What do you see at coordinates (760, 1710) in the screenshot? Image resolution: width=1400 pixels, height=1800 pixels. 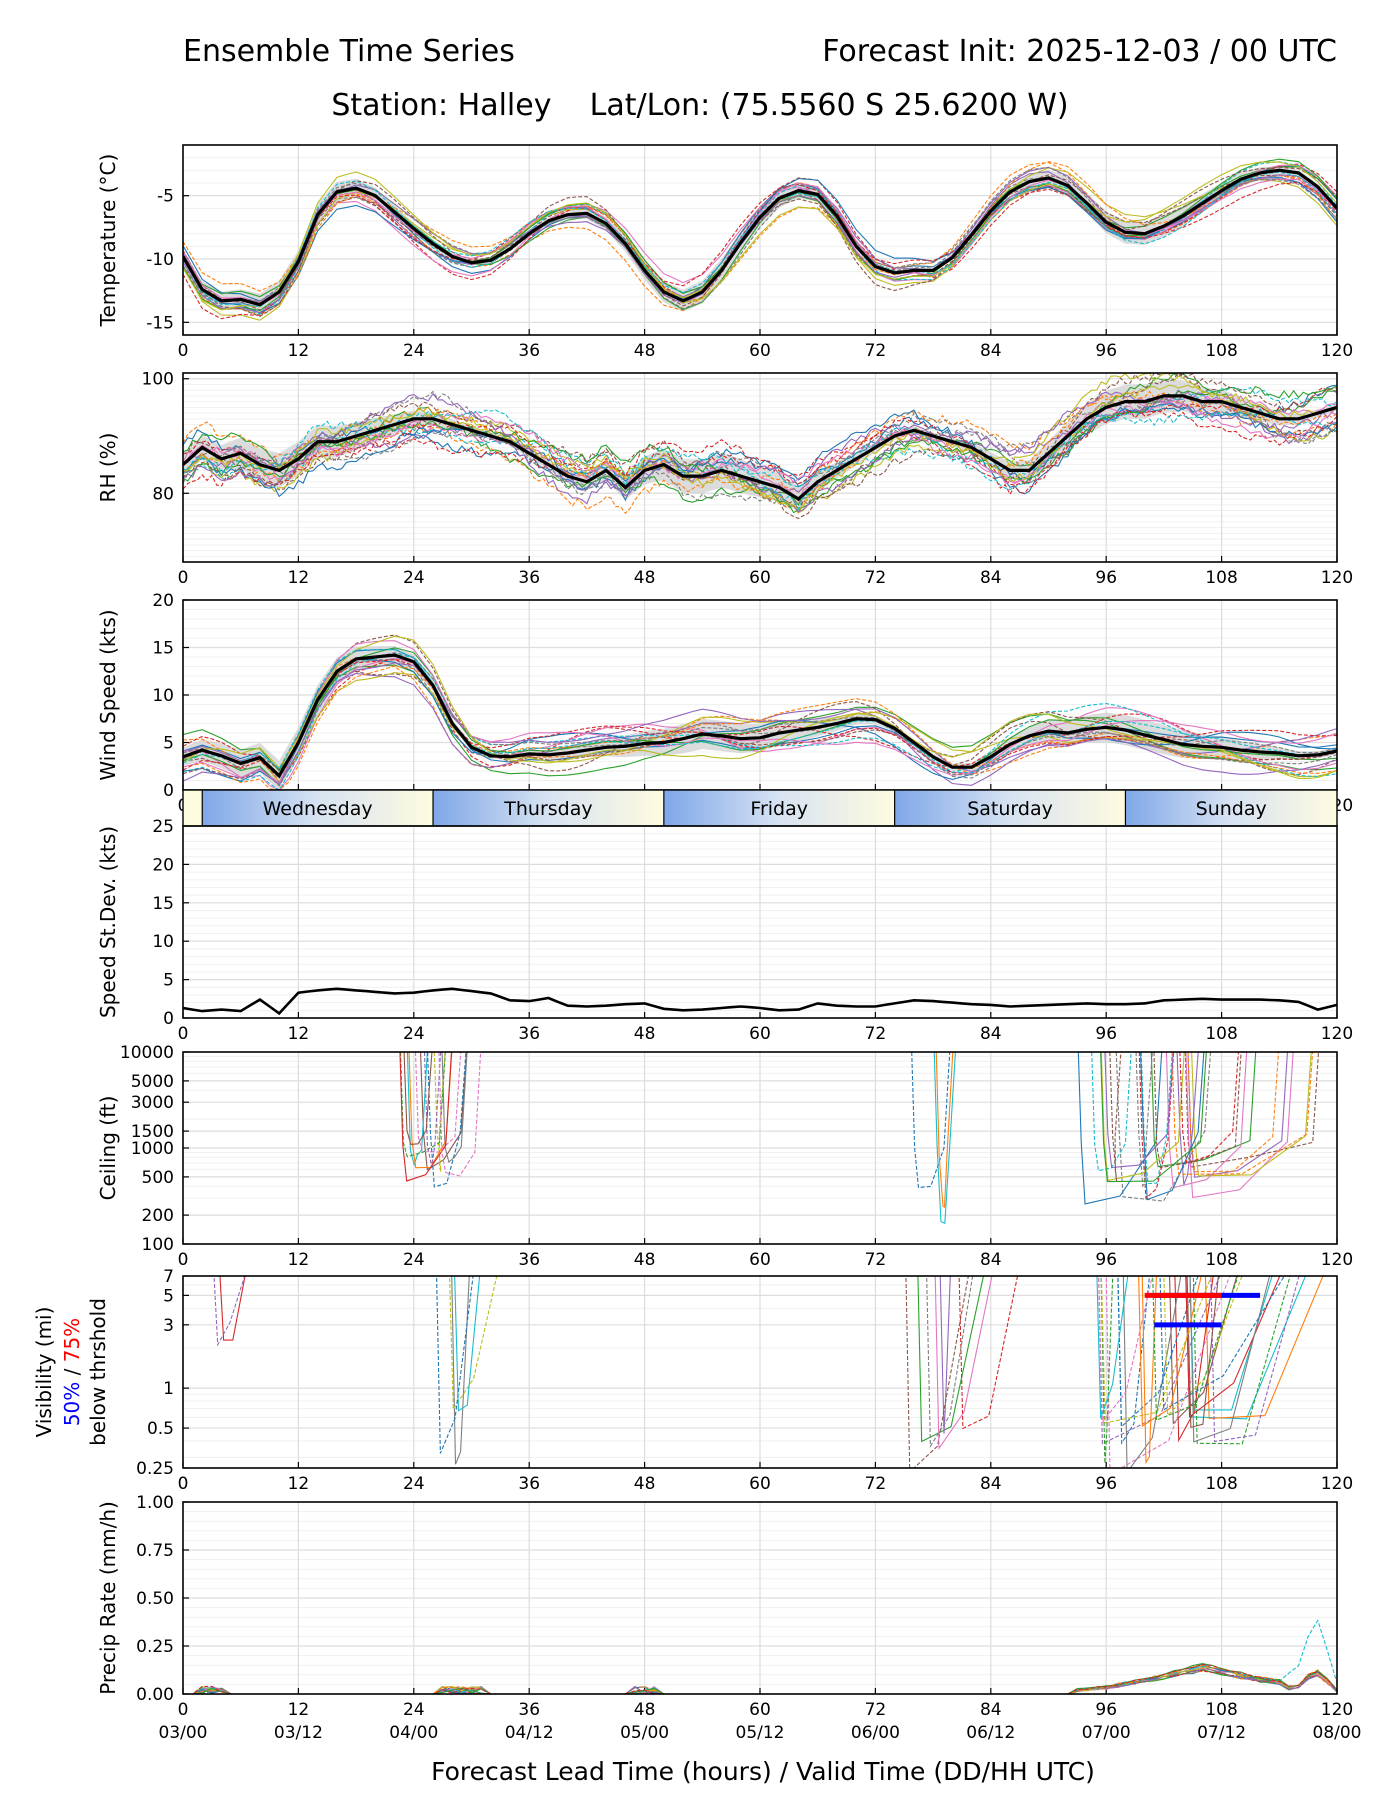 I see `x-tick-label: 60` at bounding box center [760, 1710].